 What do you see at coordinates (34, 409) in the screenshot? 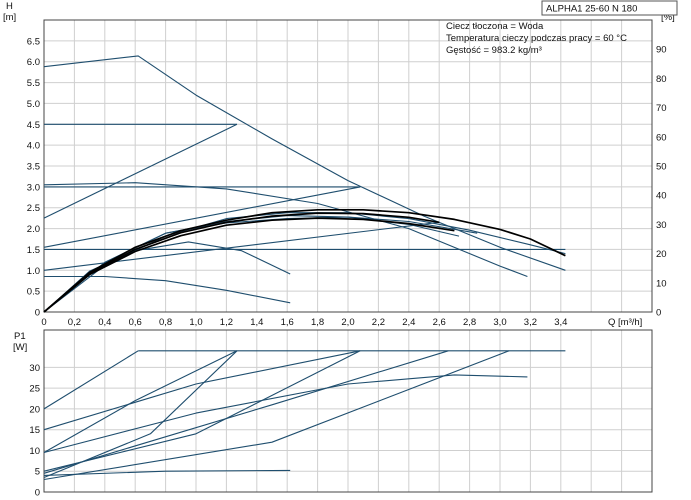
I see `y-tick-label: 20` at bounding box center [34, 409].